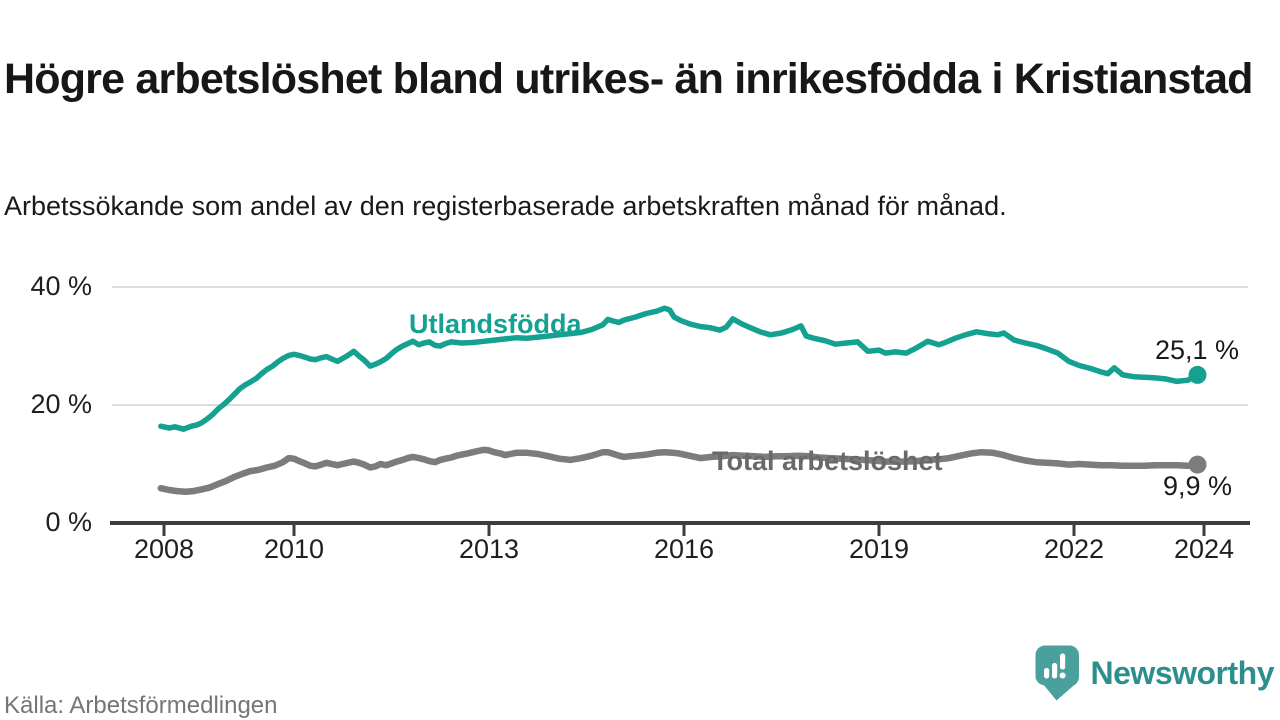 The image size is (1280, 720). What do you see at coordinates (1204, 549) in the screenshot?
I see `x-tick-label-2024: 2024` at bounding box center [1204, 549].